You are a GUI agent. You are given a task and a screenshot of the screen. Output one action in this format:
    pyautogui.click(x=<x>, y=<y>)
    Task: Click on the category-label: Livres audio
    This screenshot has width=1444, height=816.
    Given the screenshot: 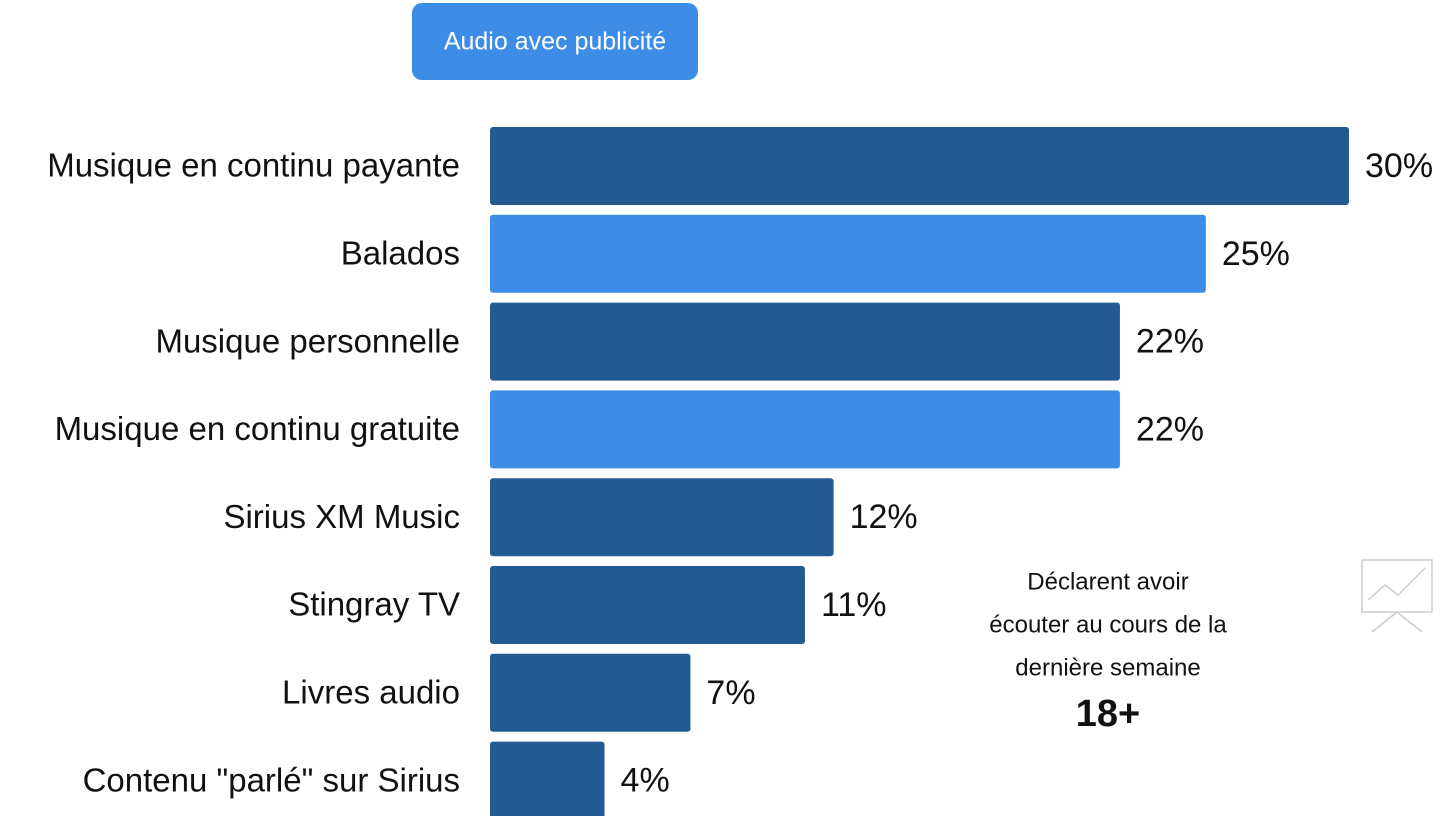 What is the action you would take?
    pyautogui.click(x=371, y=692)
    